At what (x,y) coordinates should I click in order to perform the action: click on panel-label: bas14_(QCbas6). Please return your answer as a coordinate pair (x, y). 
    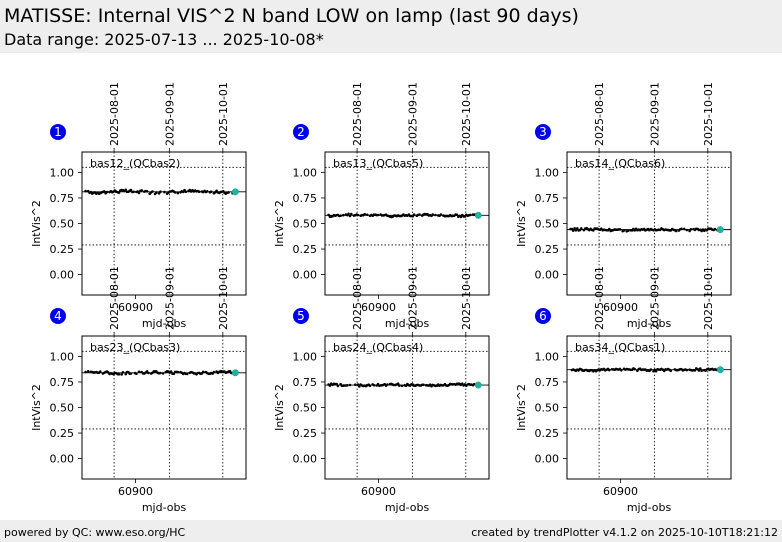
    Looking at the image, I should click on (620, 163).